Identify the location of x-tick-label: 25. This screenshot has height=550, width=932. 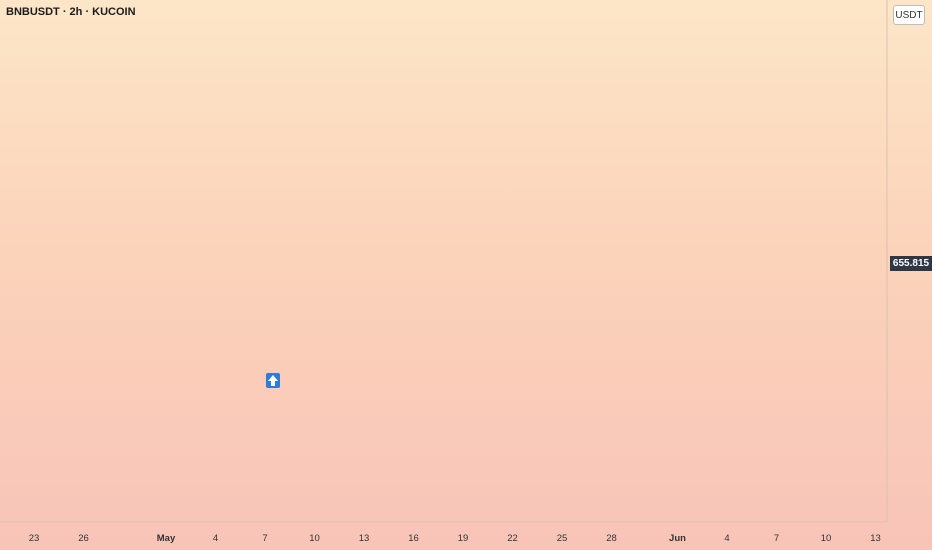
(562, 538).